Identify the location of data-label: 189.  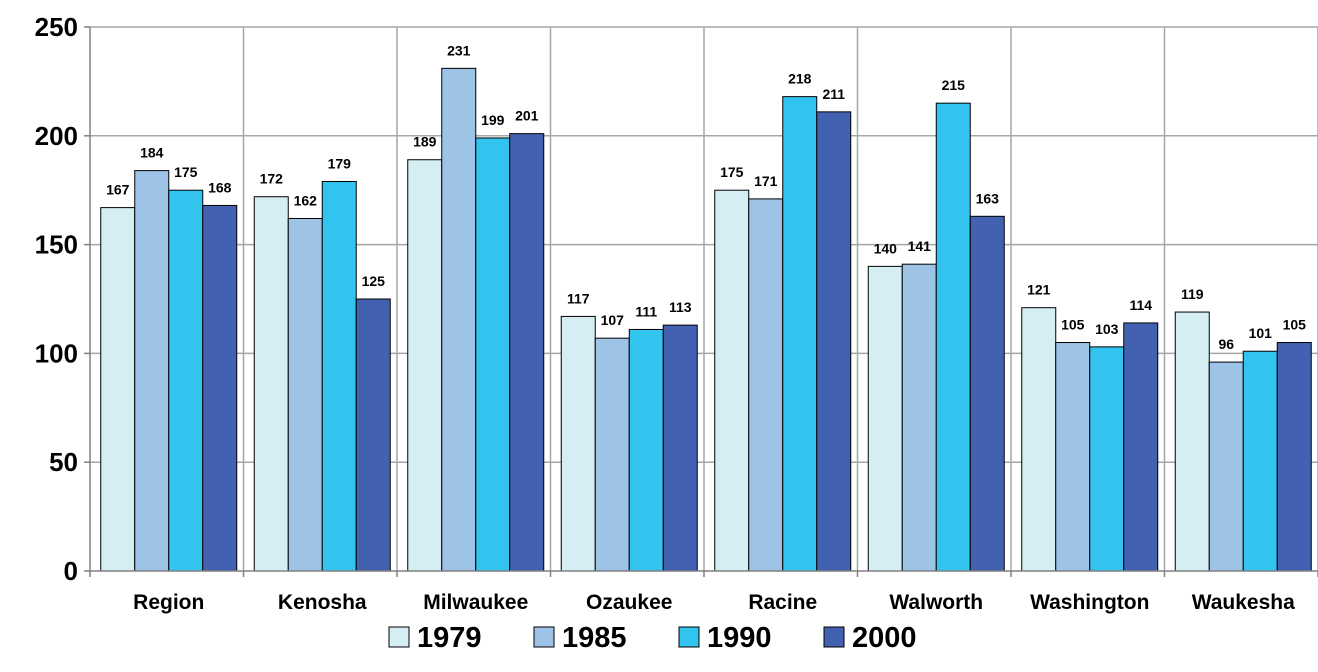
(425, 142).